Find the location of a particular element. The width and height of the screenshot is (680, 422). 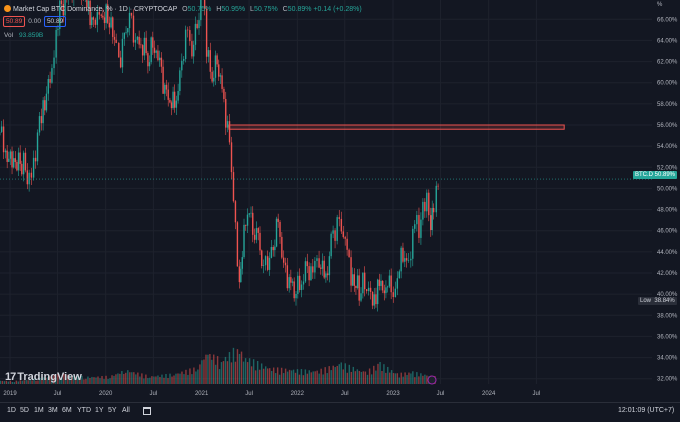

volume-label: Vol is located at coordinates (8, 35).